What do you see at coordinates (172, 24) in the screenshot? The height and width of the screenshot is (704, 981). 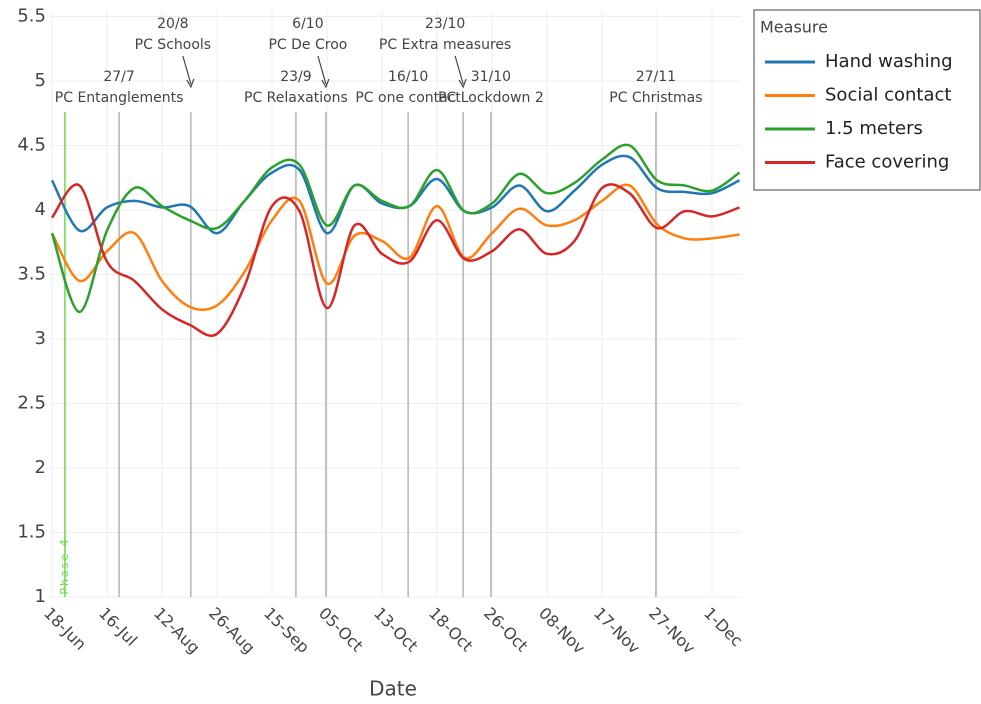 I see `annotation-date: 20/8` at bounding box center [172, 24].